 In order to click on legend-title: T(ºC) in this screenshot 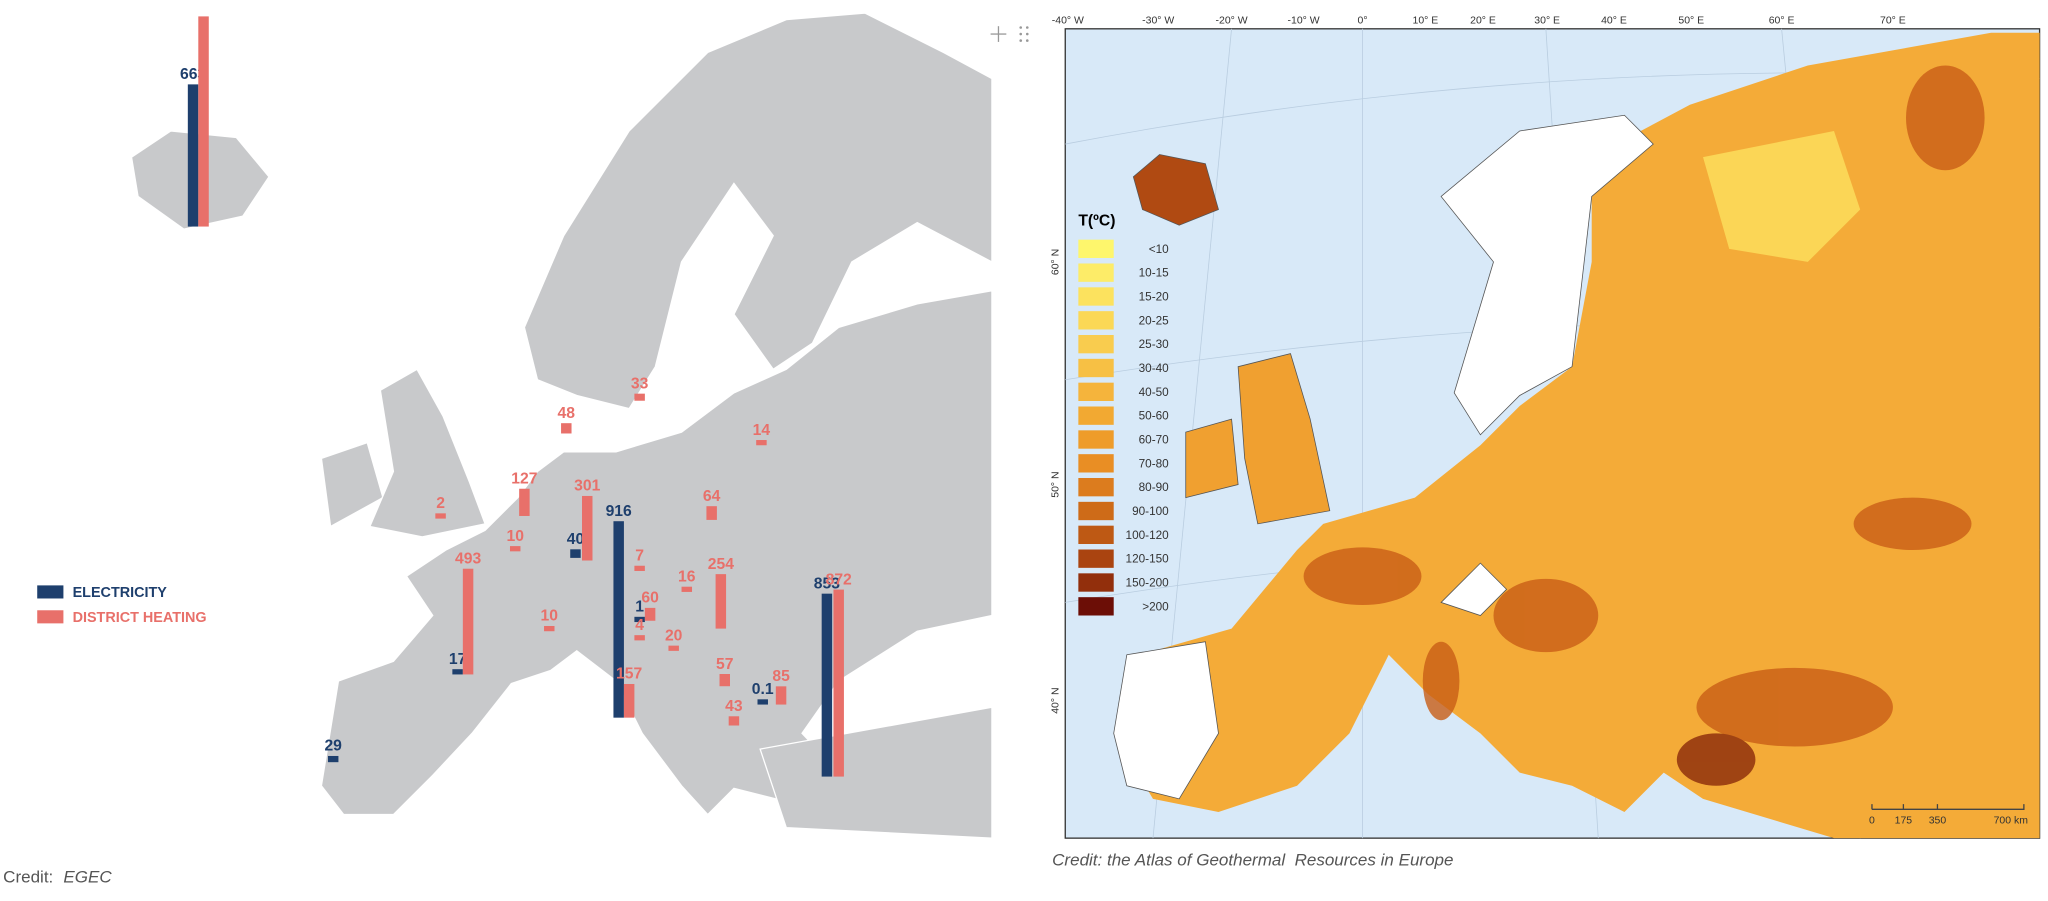, I will do `click(1096, 220)`.